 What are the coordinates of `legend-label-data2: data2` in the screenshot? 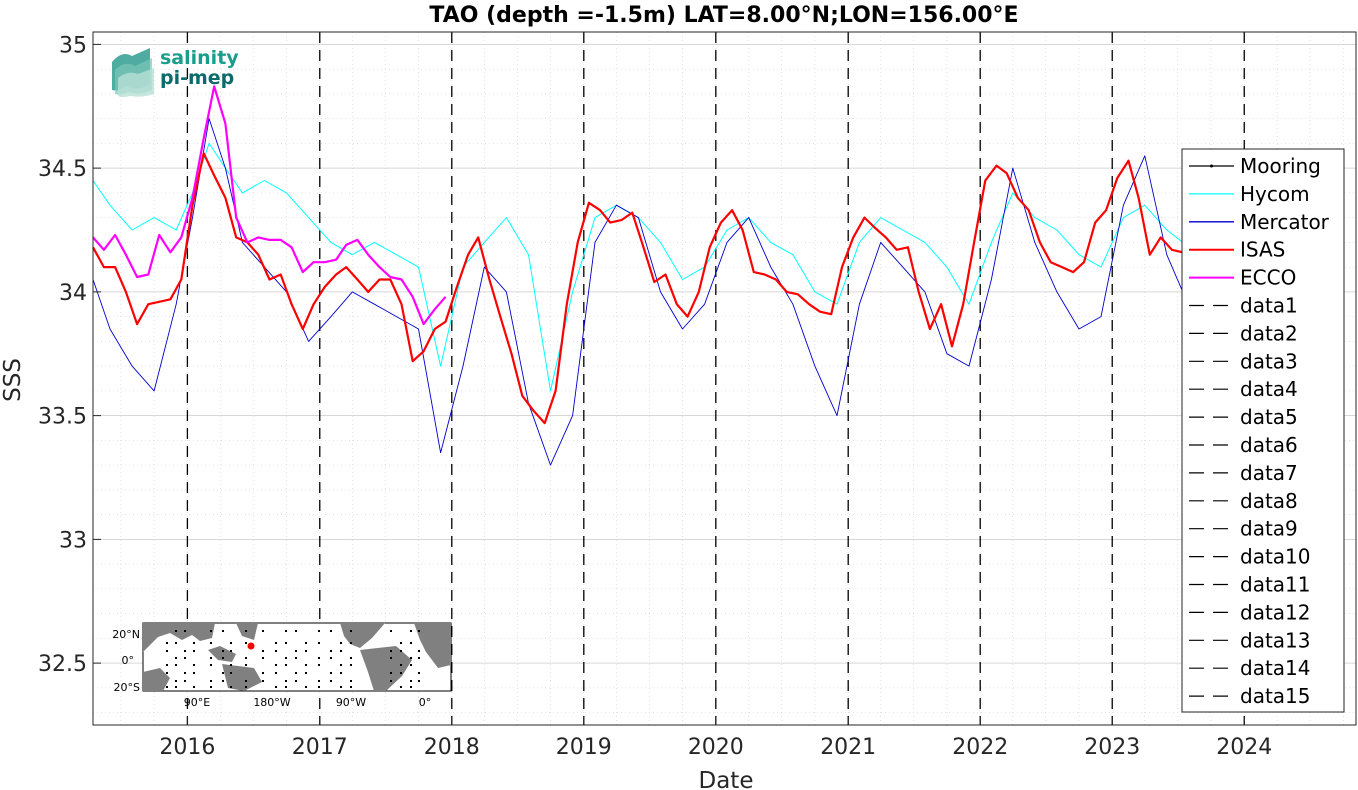 It's located at (1269, 333).